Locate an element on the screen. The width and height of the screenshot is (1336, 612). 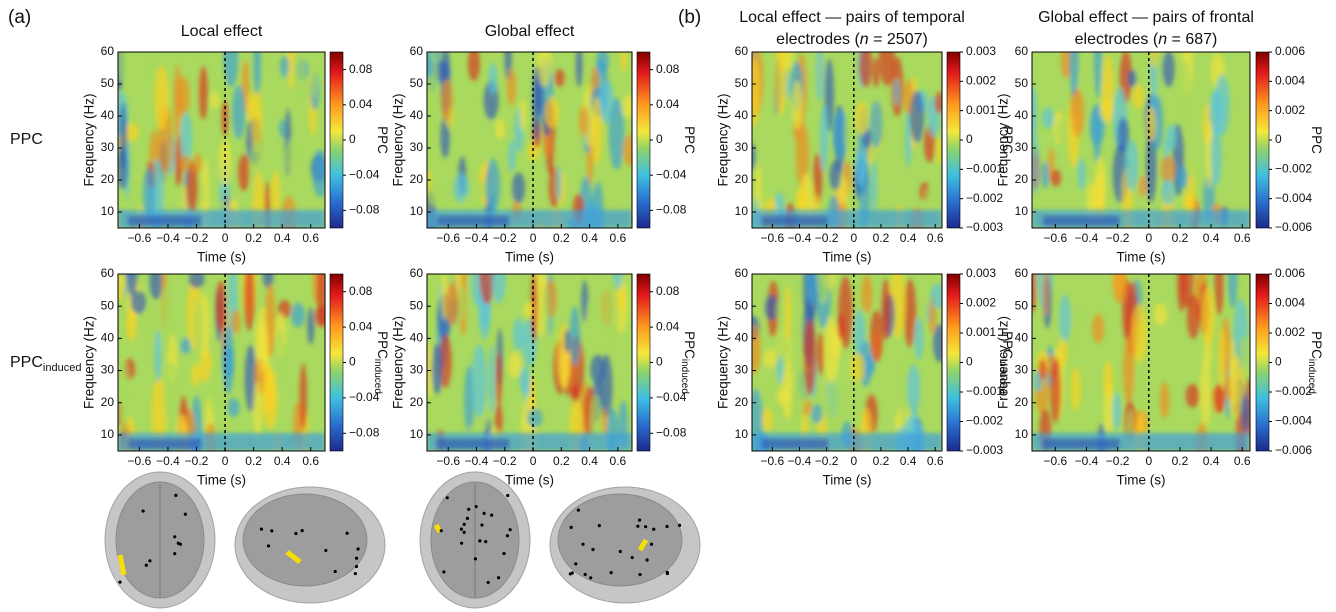
colorbar-tick-label: −0.08 is located at coordinates (671, 210).